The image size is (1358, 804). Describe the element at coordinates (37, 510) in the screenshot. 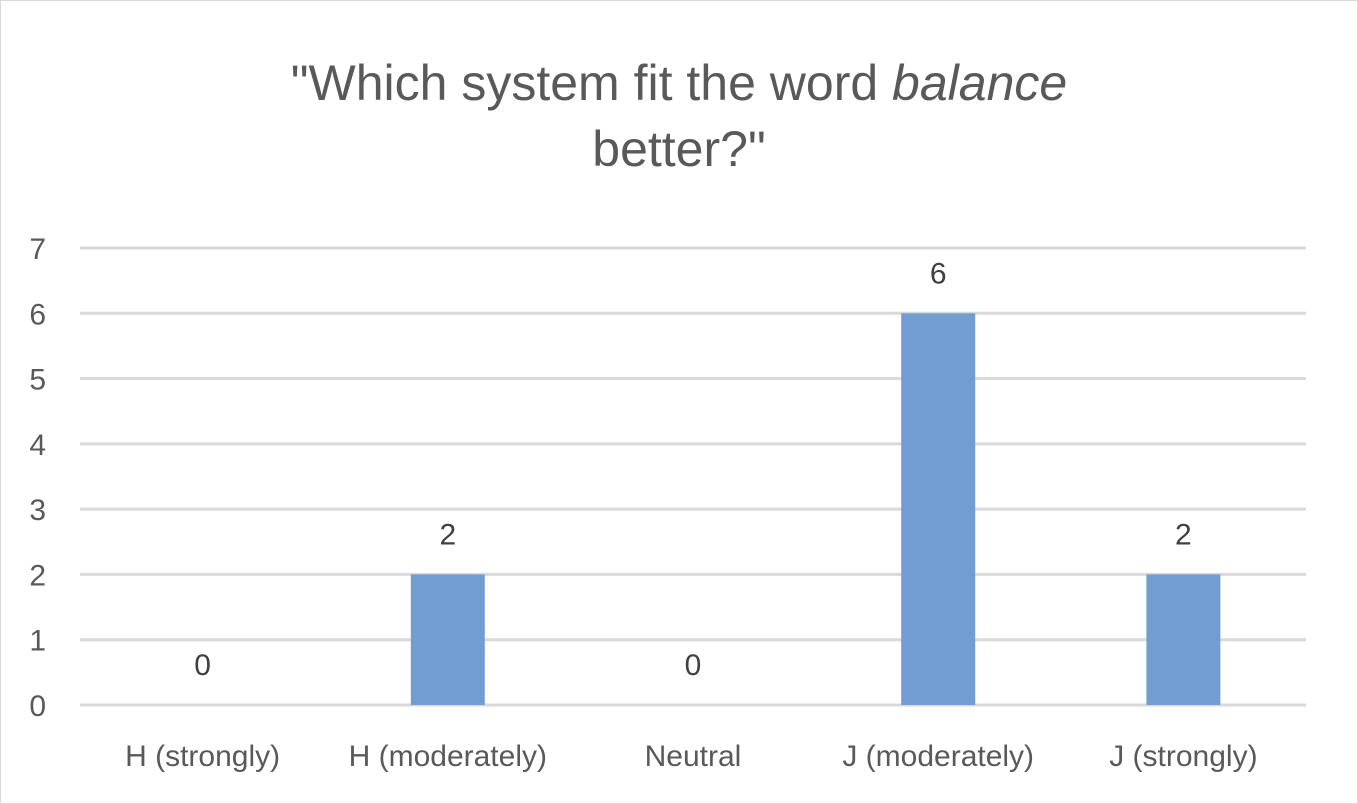

I see `y-tick-label: 3` at that location.